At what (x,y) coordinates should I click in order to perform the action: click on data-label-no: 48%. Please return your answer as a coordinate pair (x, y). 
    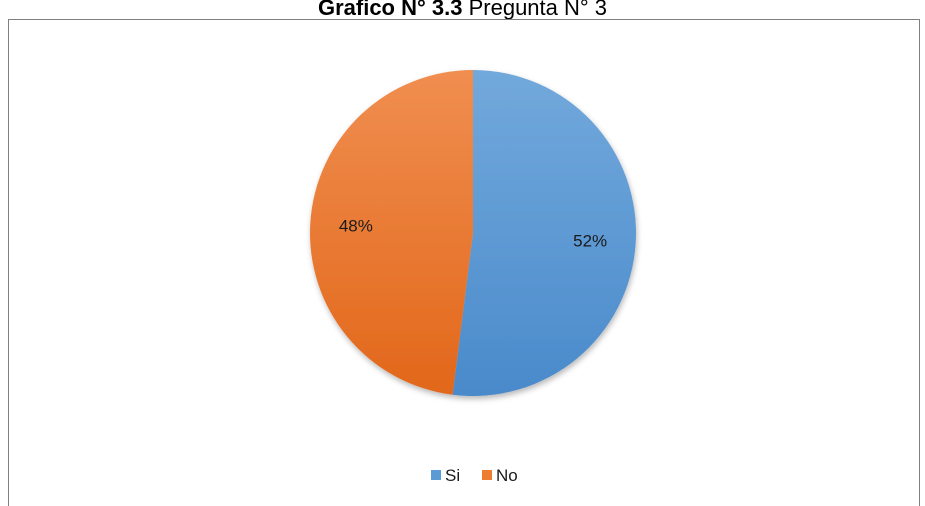
    Looking at the image, I should click on (356, 226).